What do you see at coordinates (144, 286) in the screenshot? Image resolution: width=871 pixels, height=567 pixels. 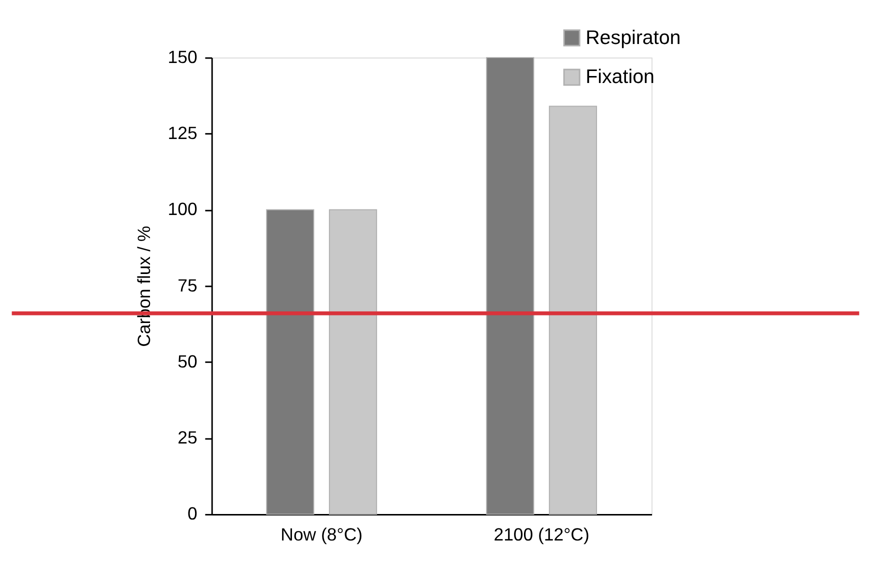 I see `y-axis-title: Carbon flux / %` at bounding box center [144, 286].